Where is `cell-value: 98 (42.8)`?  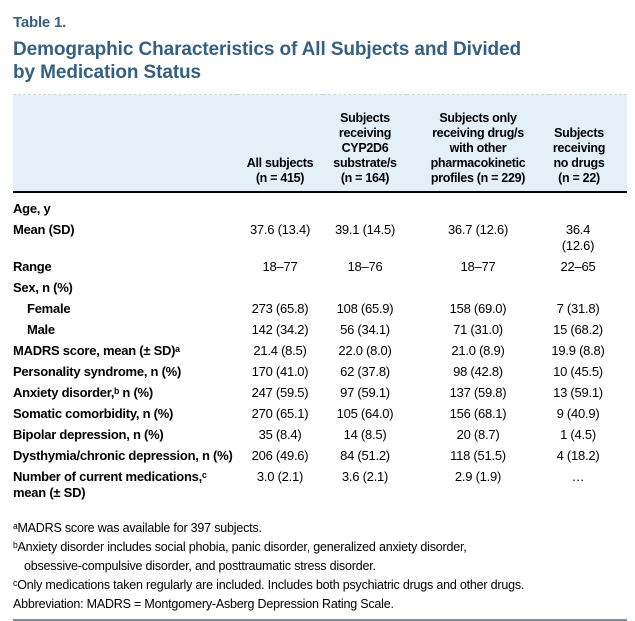
cell-value: 98 (42.8) is located at coordinates (478, 371).